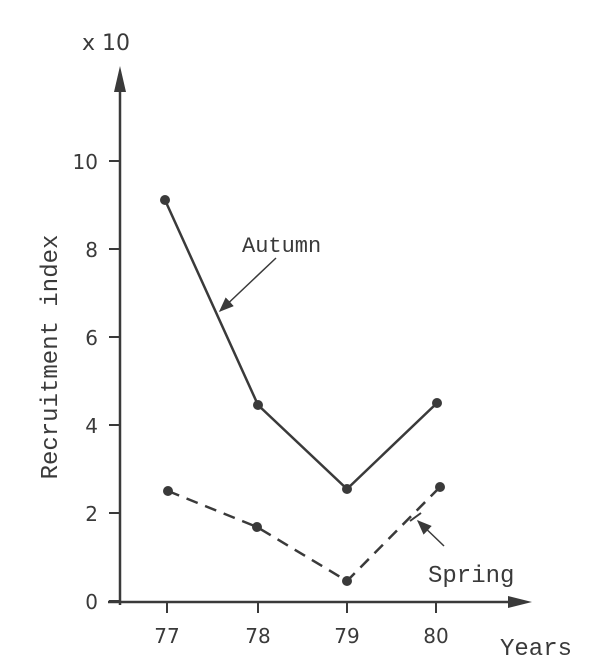 This screenshot has width=600, height=672. Describe the element at coordinates (91, 250) in the screenshot. I see `svg-text: 8` at that location.